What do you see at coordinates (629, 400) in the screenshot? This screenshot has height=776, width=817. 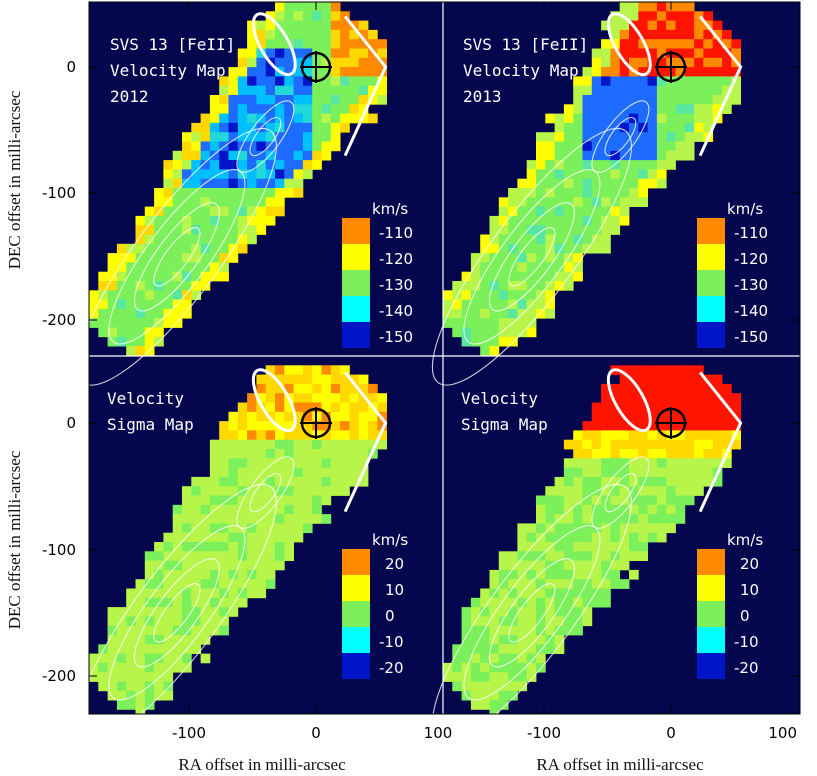 I see `outflow-ellipse-marker` at bounding box center [629, 400].